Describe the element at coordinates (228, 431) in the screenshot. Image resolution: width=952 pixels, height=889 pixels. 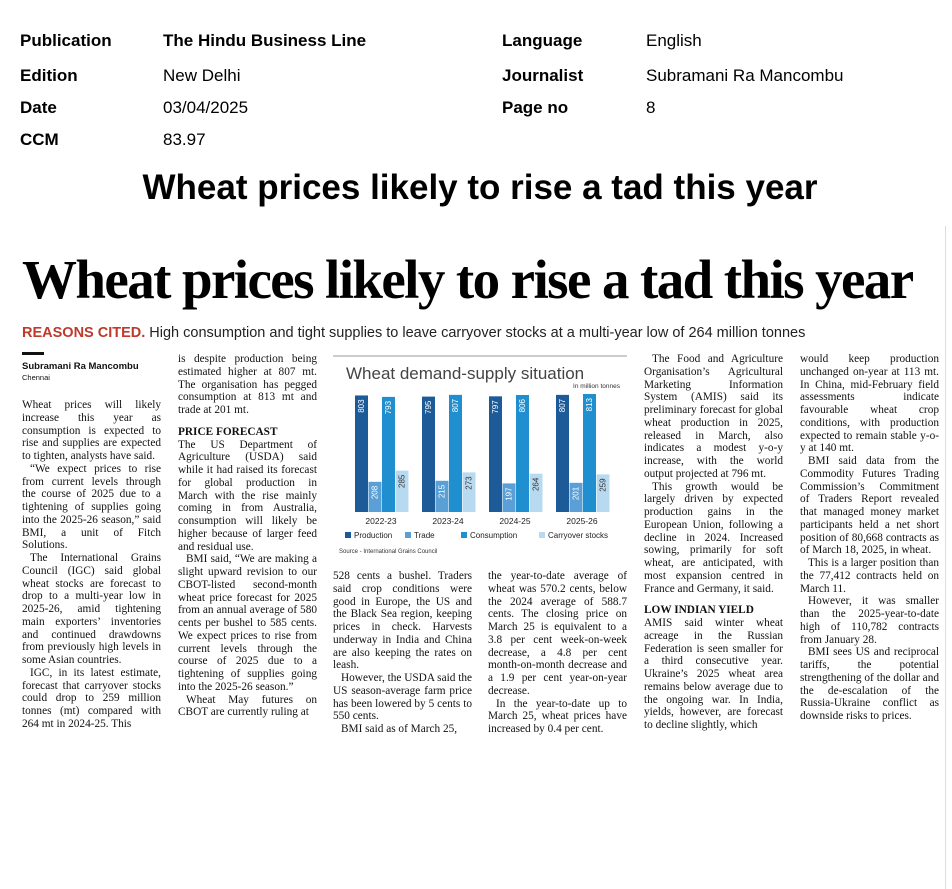
I see `subheading: PRICE FORECAST` at that location.